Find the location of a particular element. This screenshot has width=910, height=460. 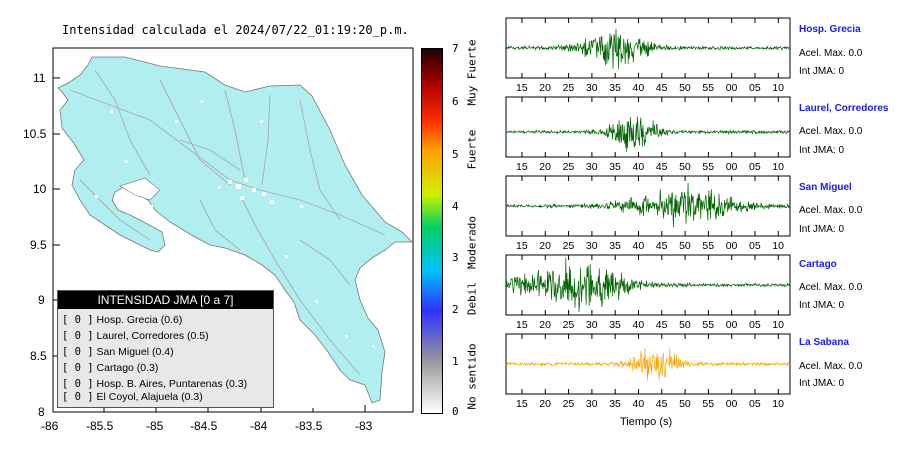

lat-tick: 9.5 is located at coordinates (38, 245).